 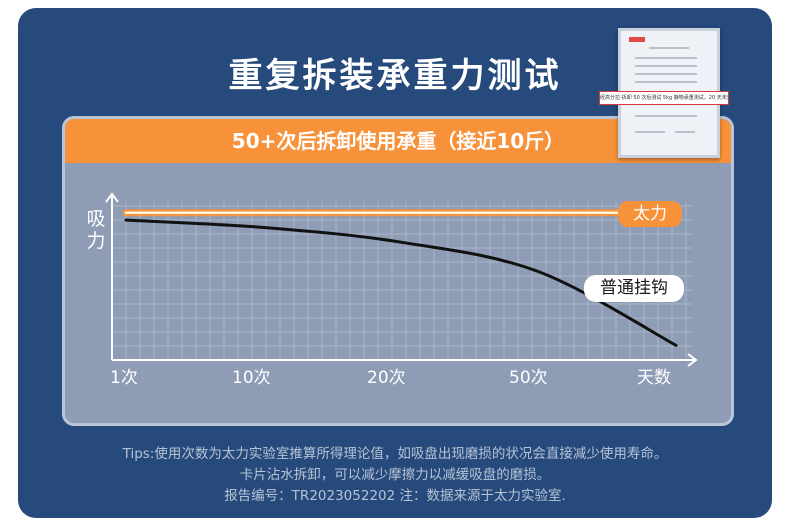 I want to click on y-axis-arrow, so click(x=112, y=197).